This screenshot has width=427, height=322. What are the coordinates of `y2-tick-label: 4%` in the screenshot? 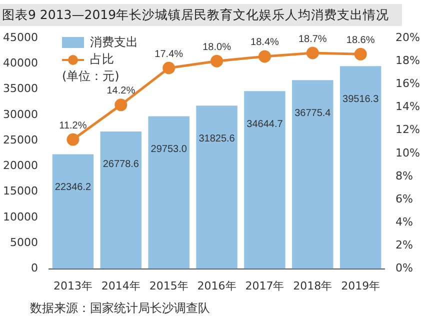 It's located at (405, 222).